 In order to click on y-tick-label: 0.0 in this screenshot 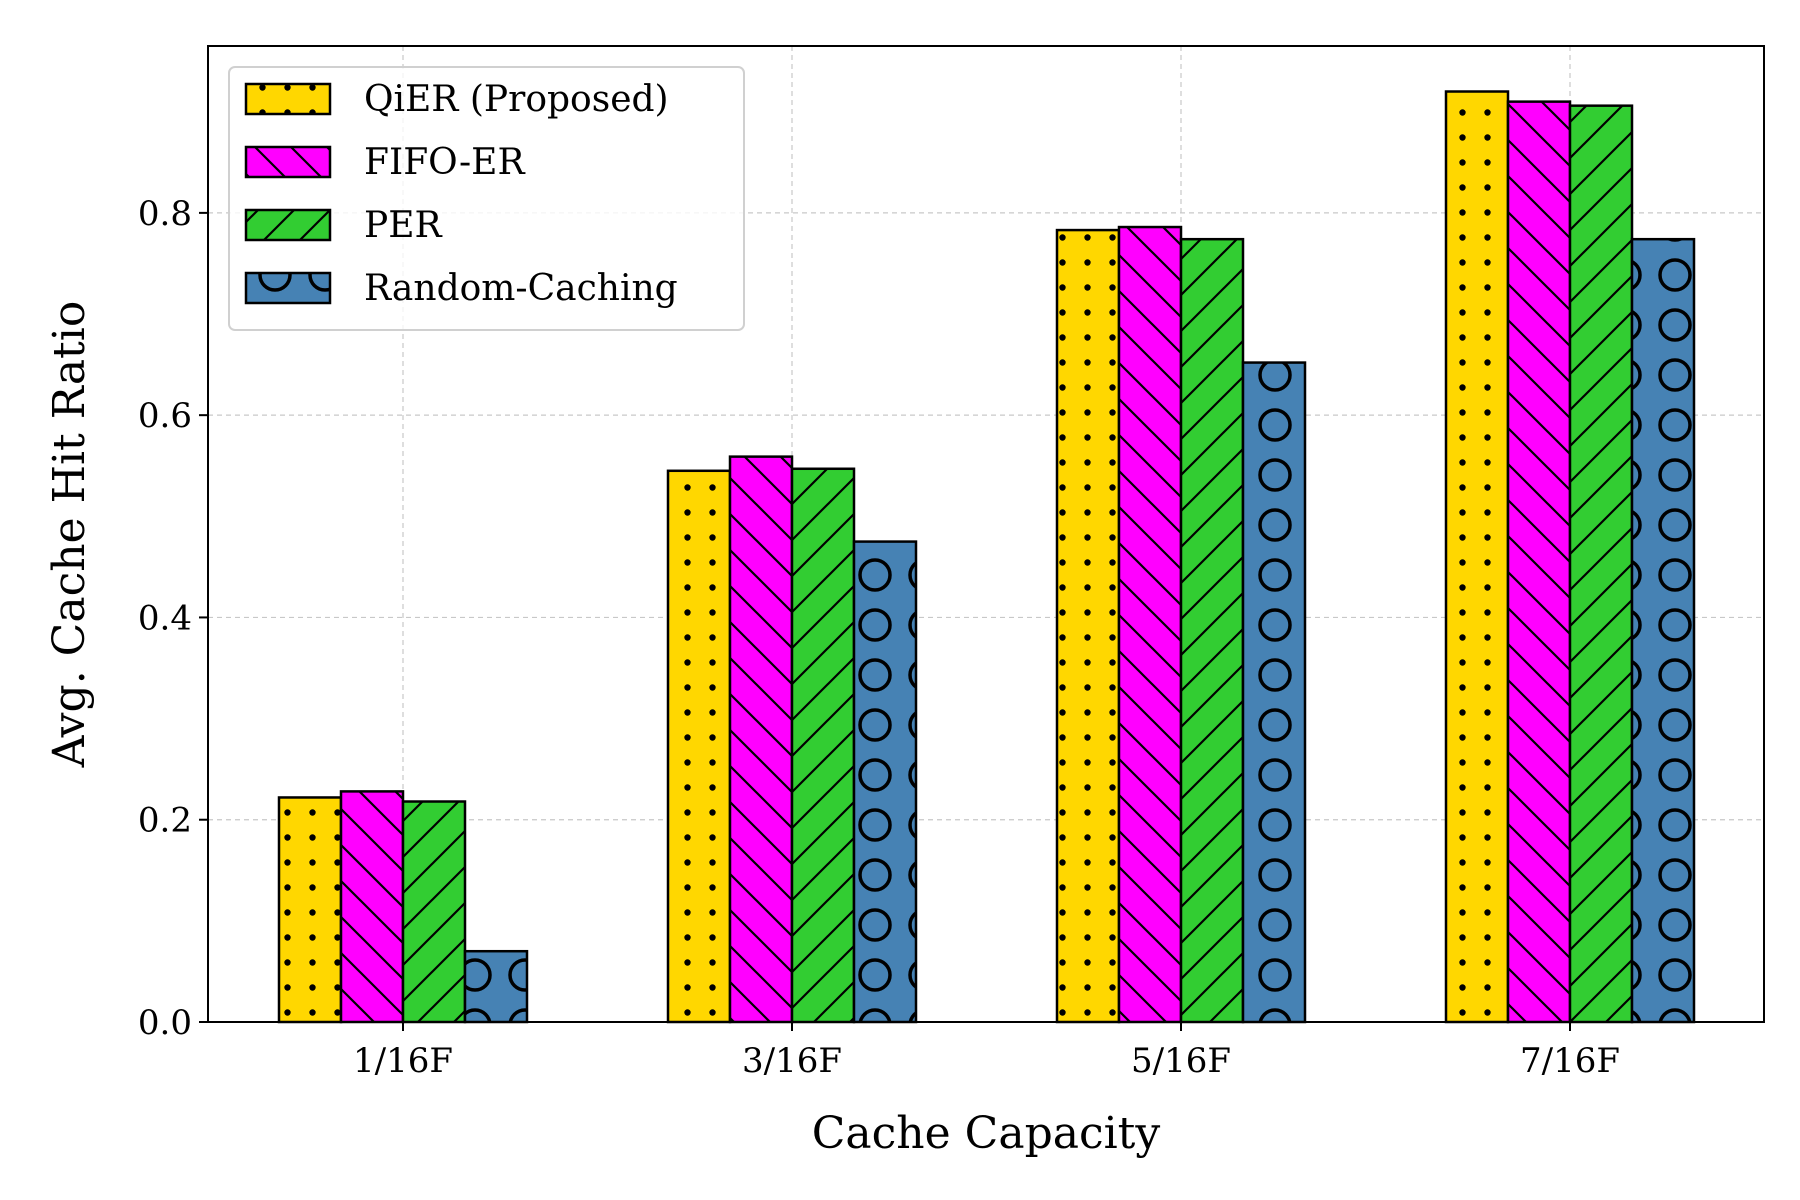, I will do `click(165, 1023)`.